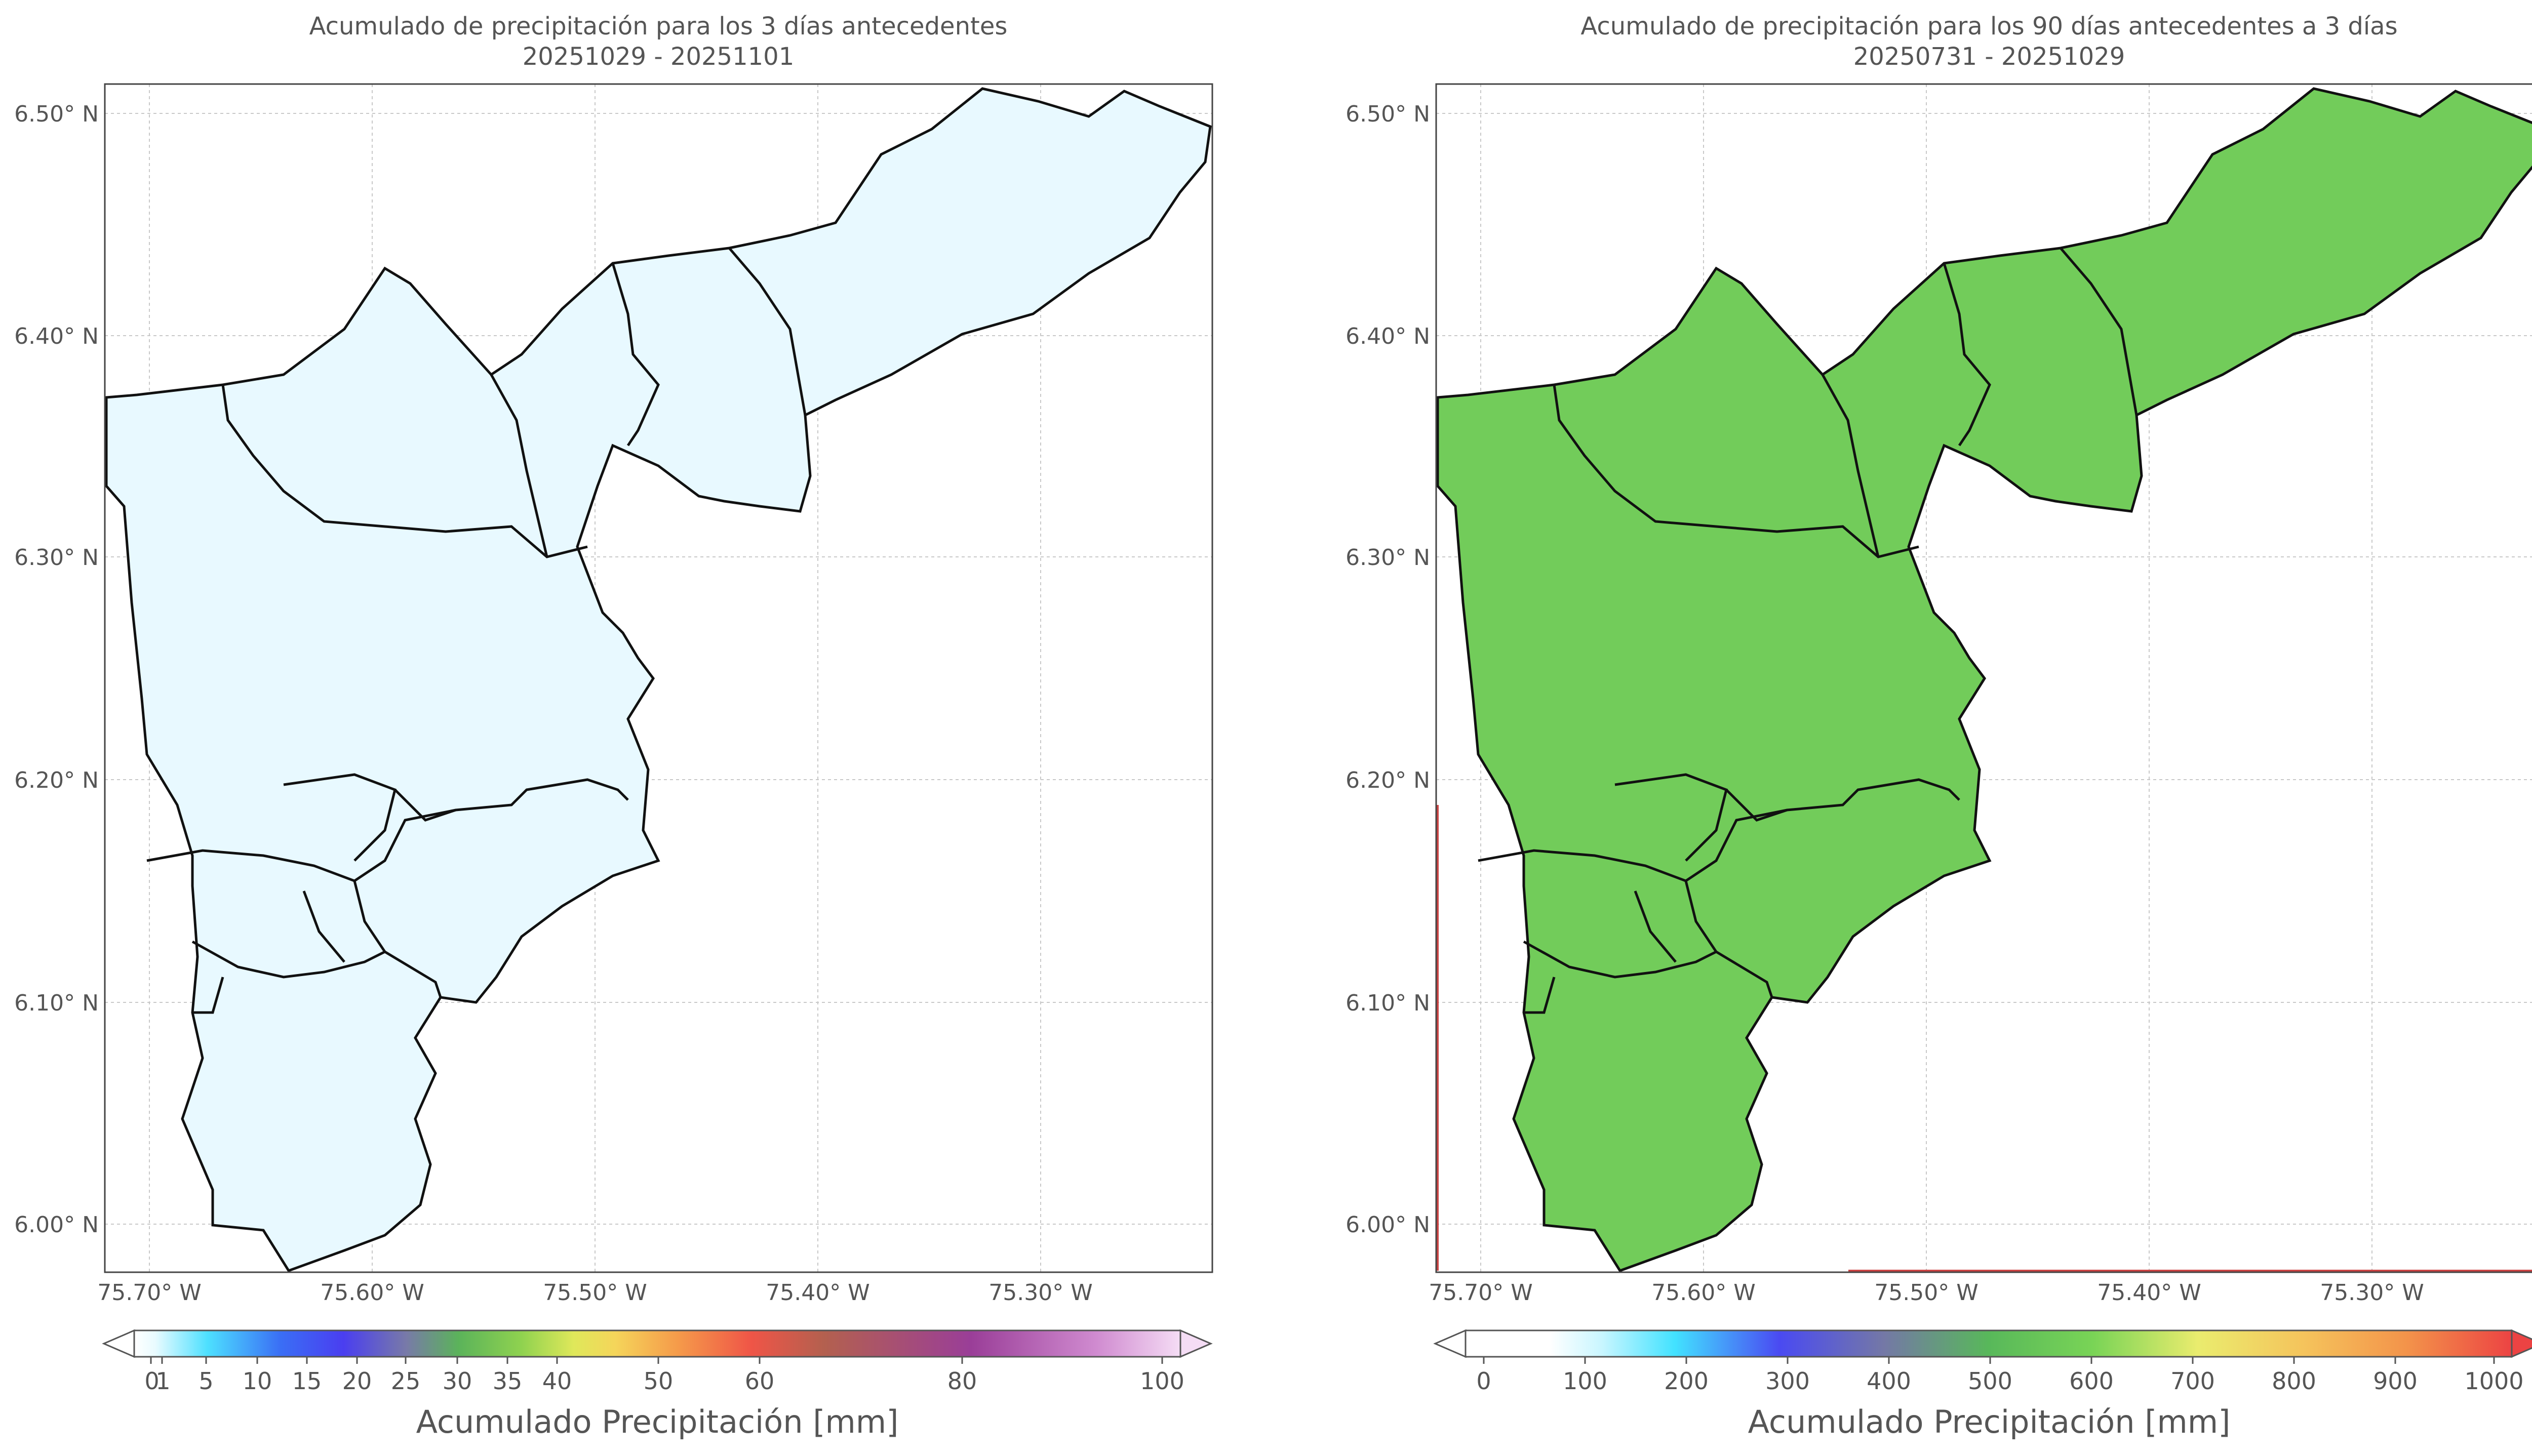 Image resolution: width=2532 pixels, height=1456 pixels. I want to click on left-title-line2: 20251029 - 20251101, so click(658, 57).